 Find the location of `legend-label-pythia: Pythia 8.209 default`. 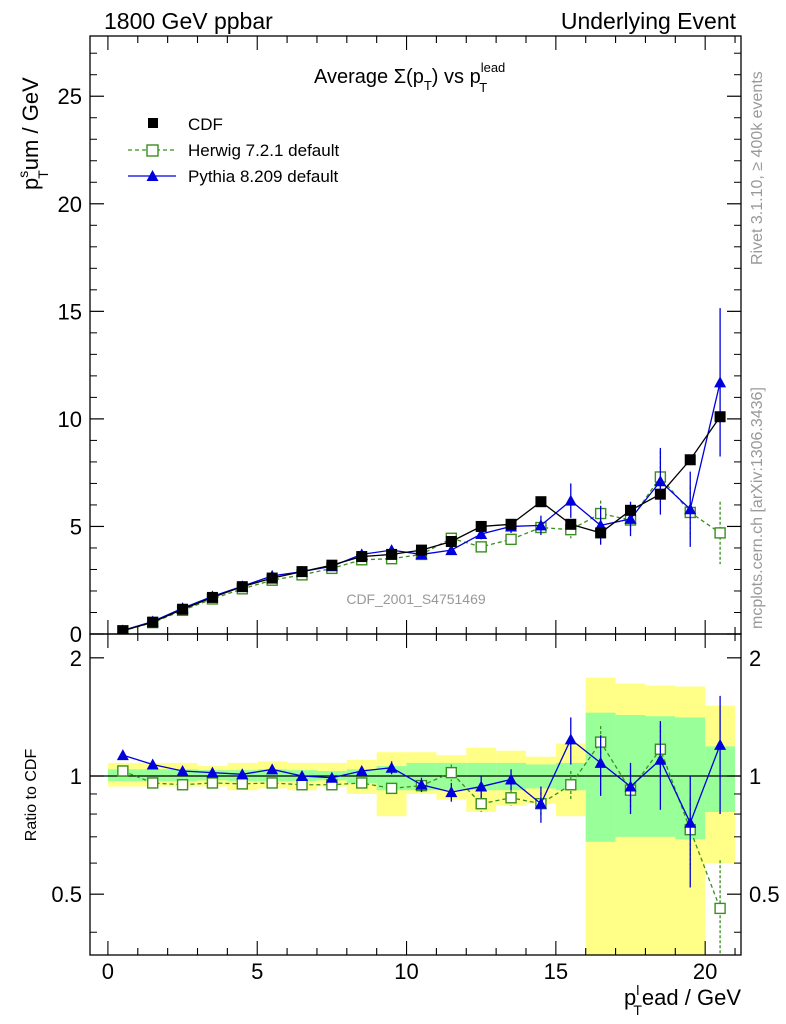

legend-label-pythia: Pythia 8.209 default is located at coordinates (263, 176).